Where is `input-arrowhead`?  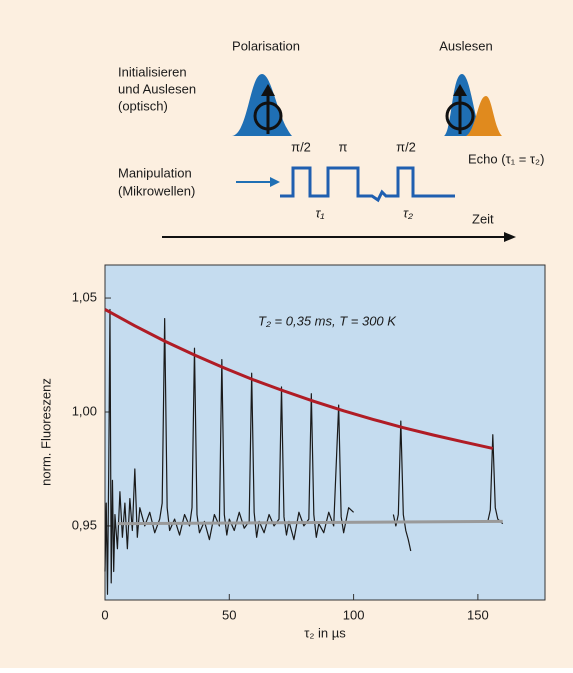 input-arrowhead is located at coordinates (275, 182).